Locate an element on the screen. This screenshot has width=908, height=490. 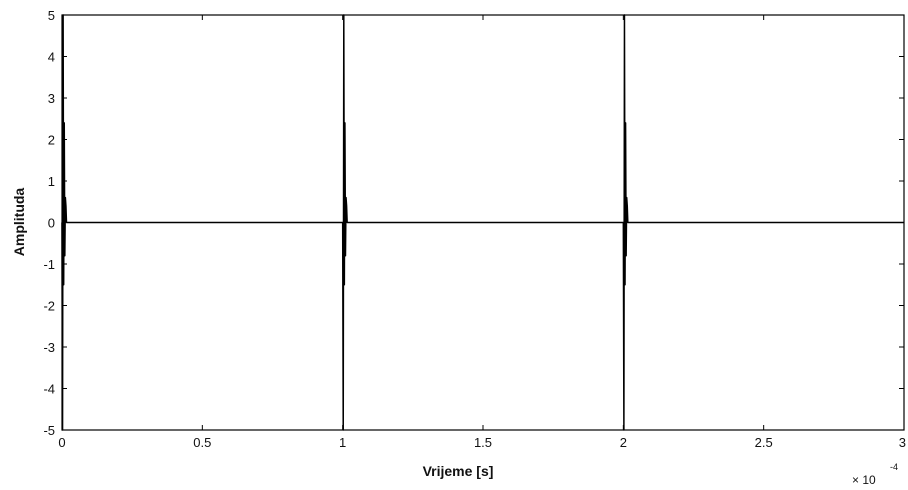
y-tick-label: -4 is located at coordinates (49, 389).